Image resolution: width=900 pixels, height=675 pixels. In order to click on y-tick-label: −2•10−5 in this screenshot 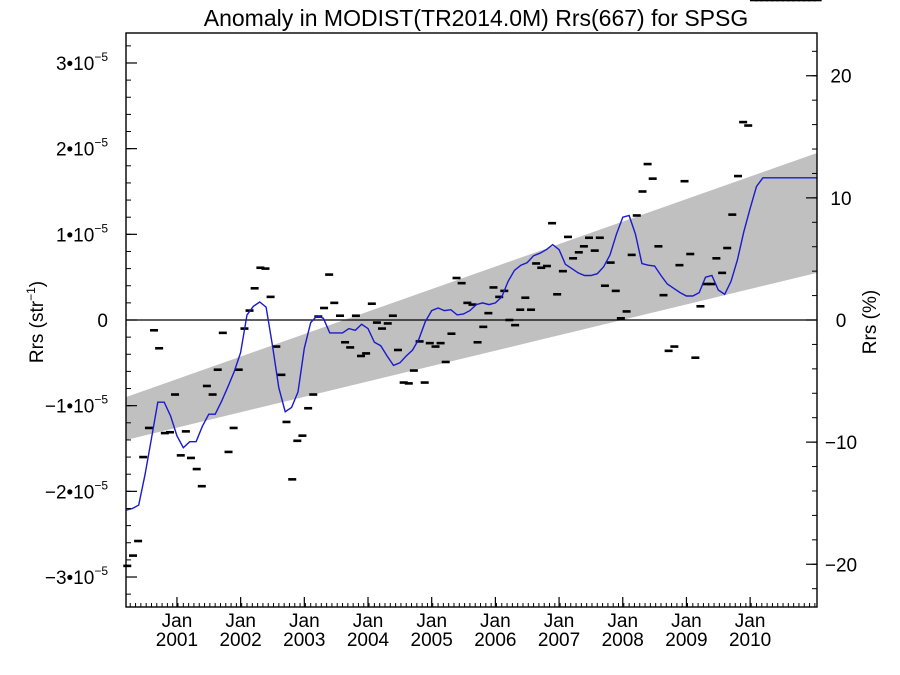, I will do `click(76, 490)`.